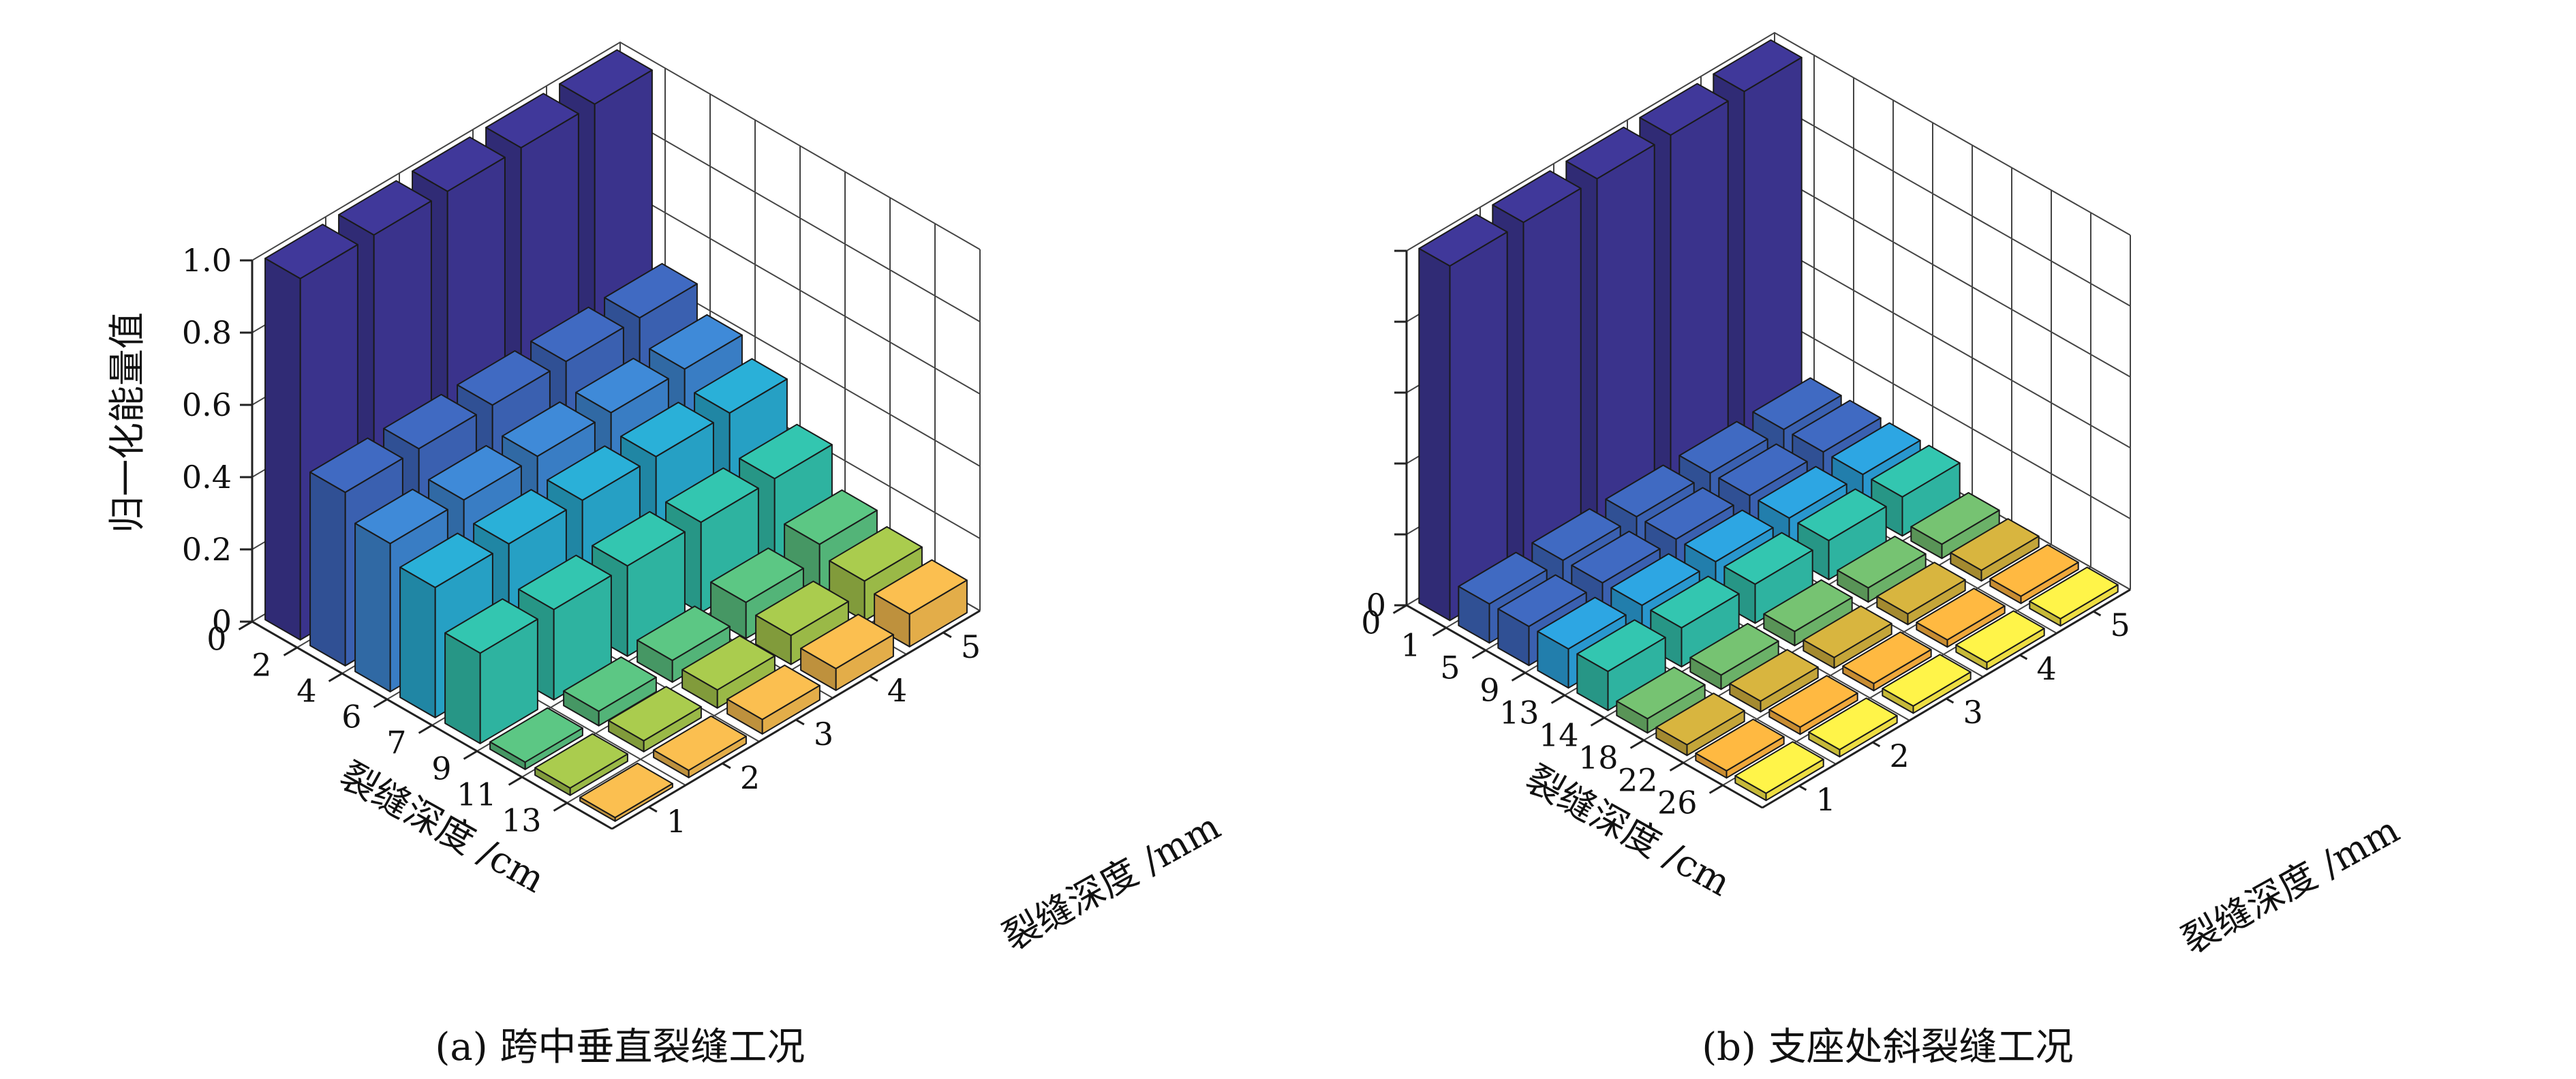 Image resolution: width=2576 pixels, height=1079 pixels. Describe the element at coordinates (1825, 799) in the screenshot. I see `y-tick-label: 1` at that location.